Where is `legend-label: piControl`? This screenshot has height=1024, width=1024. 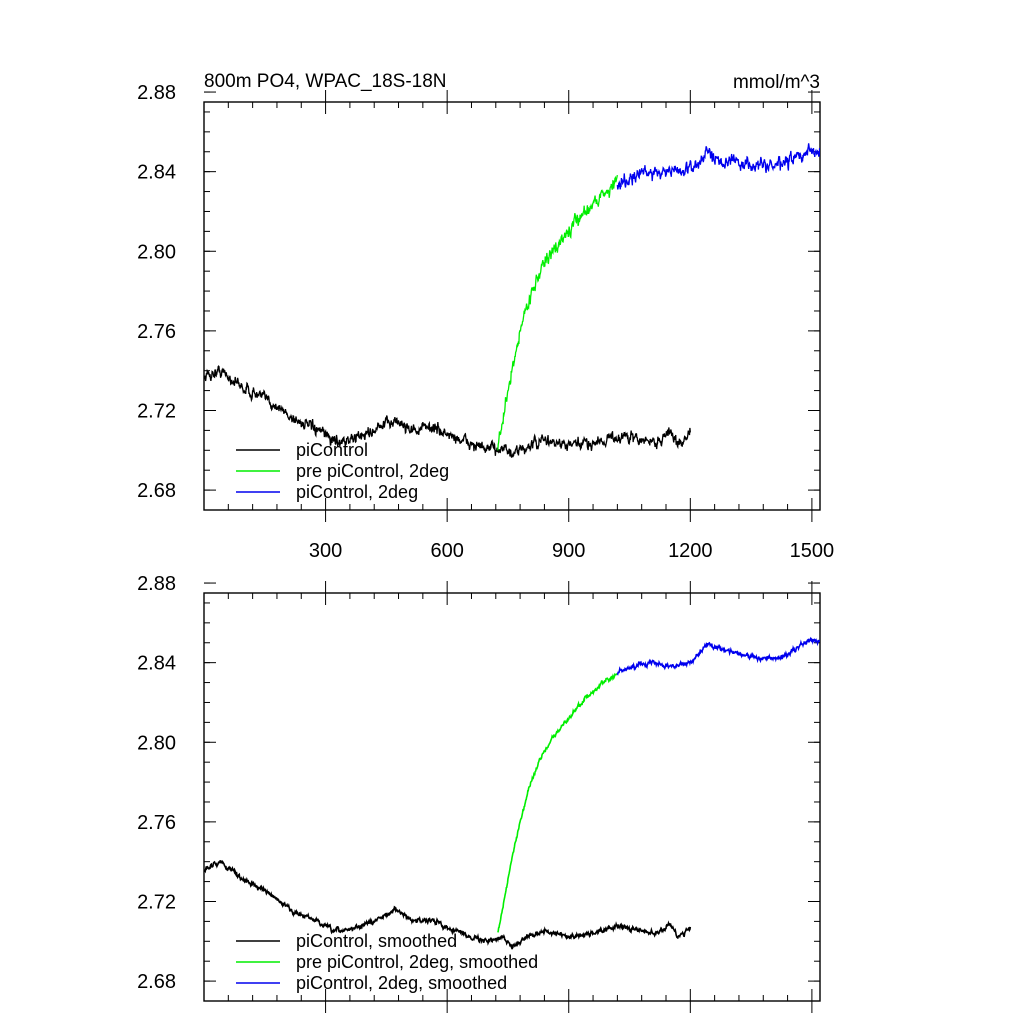
legend-label: piControl is located at coordinates (332, 450).